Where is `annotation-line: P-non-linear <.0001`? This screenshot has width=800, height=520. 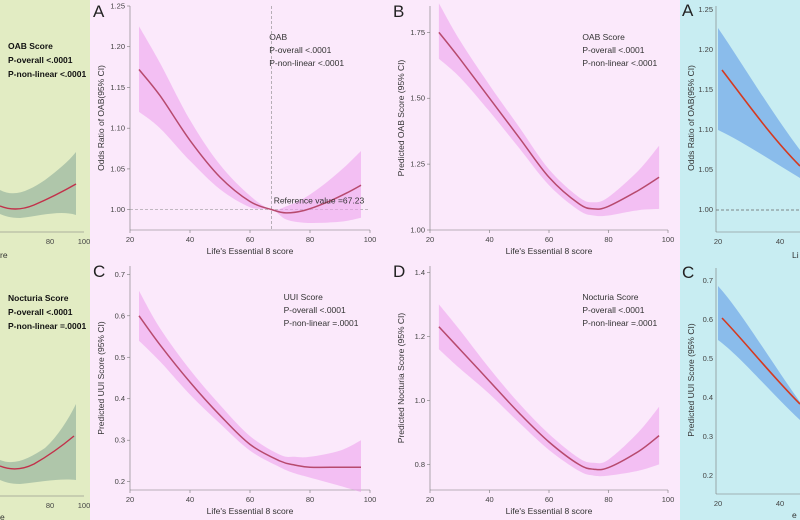
annotation-line: P-non-linear <.0001 is located at coordinates (619, 63).